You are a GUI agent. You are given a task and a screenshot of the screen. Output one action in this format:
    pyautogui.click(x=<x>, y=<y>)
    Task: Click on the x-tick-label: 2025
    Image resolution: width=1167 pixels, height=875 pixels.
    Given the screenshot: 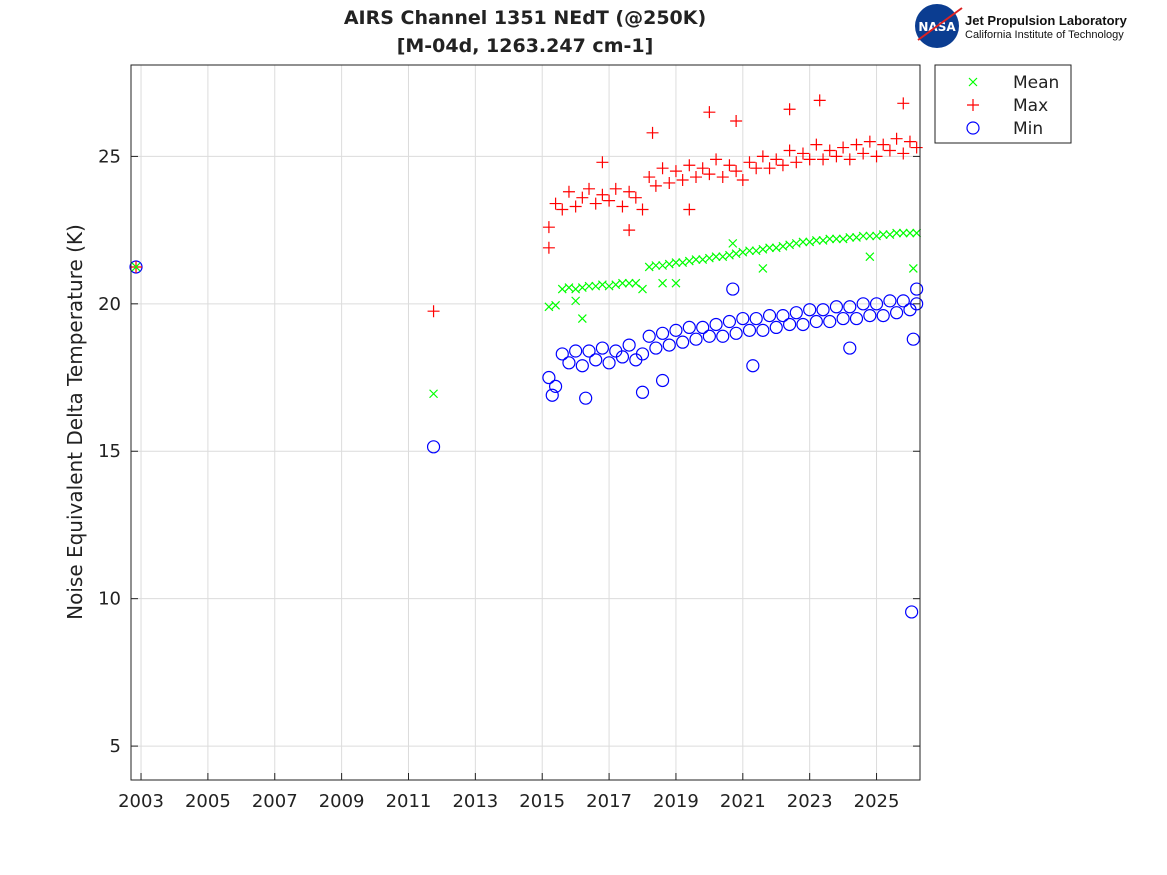 What is the action you would take?
    pyautogui.click(x=877, y=801)
    